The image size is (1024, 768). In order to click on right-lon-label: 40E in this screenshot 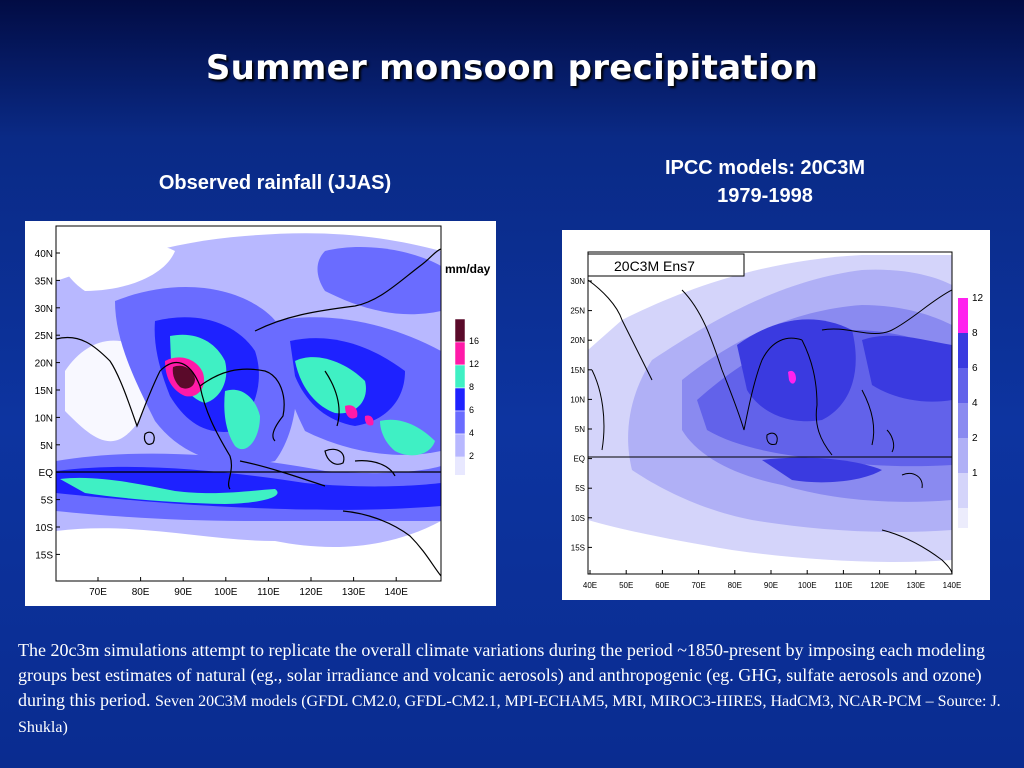, I will do `click(590, 585)`.